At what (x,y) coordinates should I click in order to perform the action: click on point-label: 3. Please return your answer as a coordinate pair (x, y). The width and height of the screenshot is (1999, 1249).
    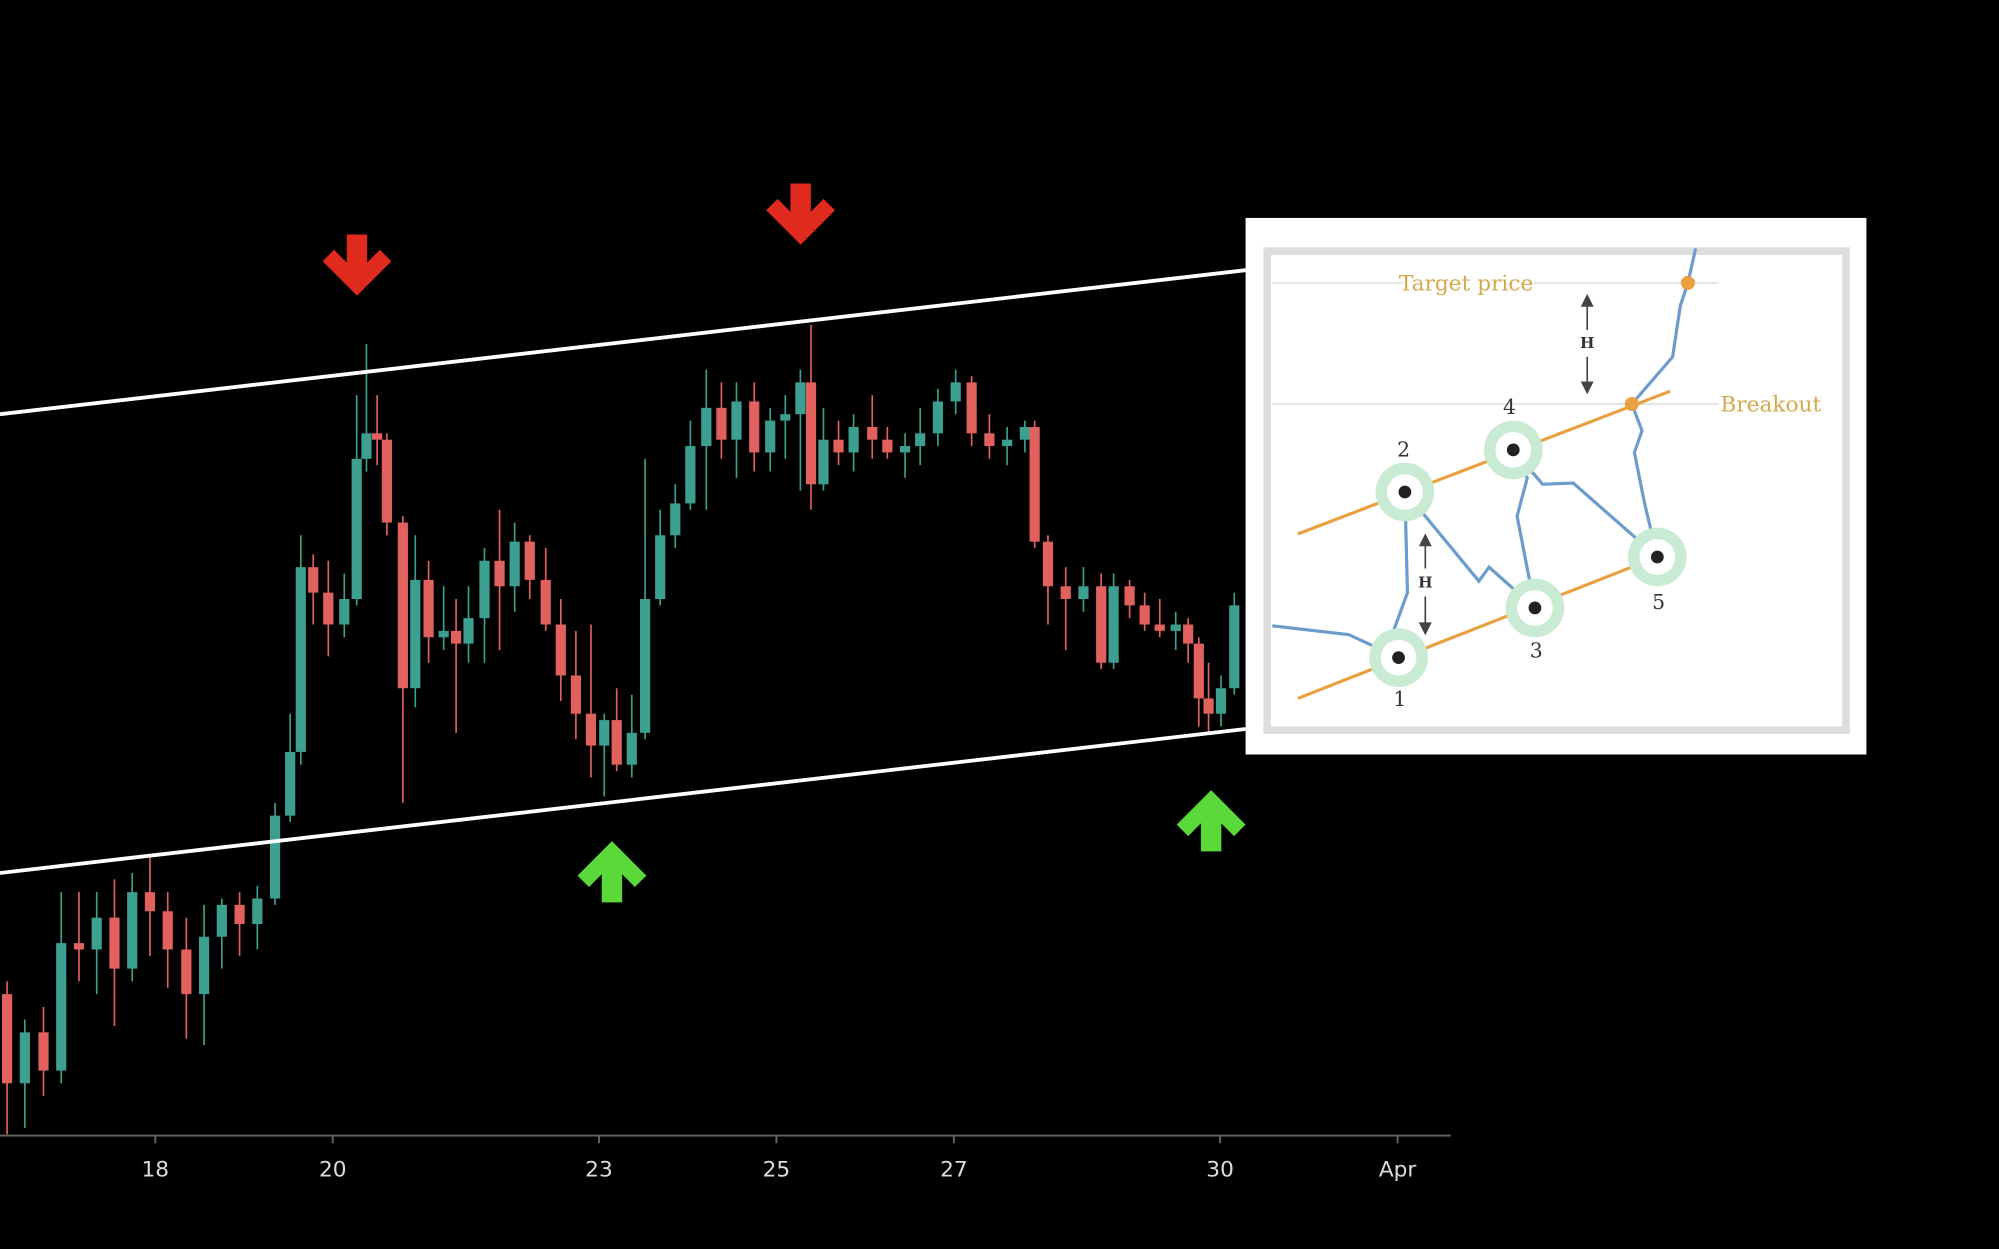
    Looking at the image, I should click on (1536, 651).